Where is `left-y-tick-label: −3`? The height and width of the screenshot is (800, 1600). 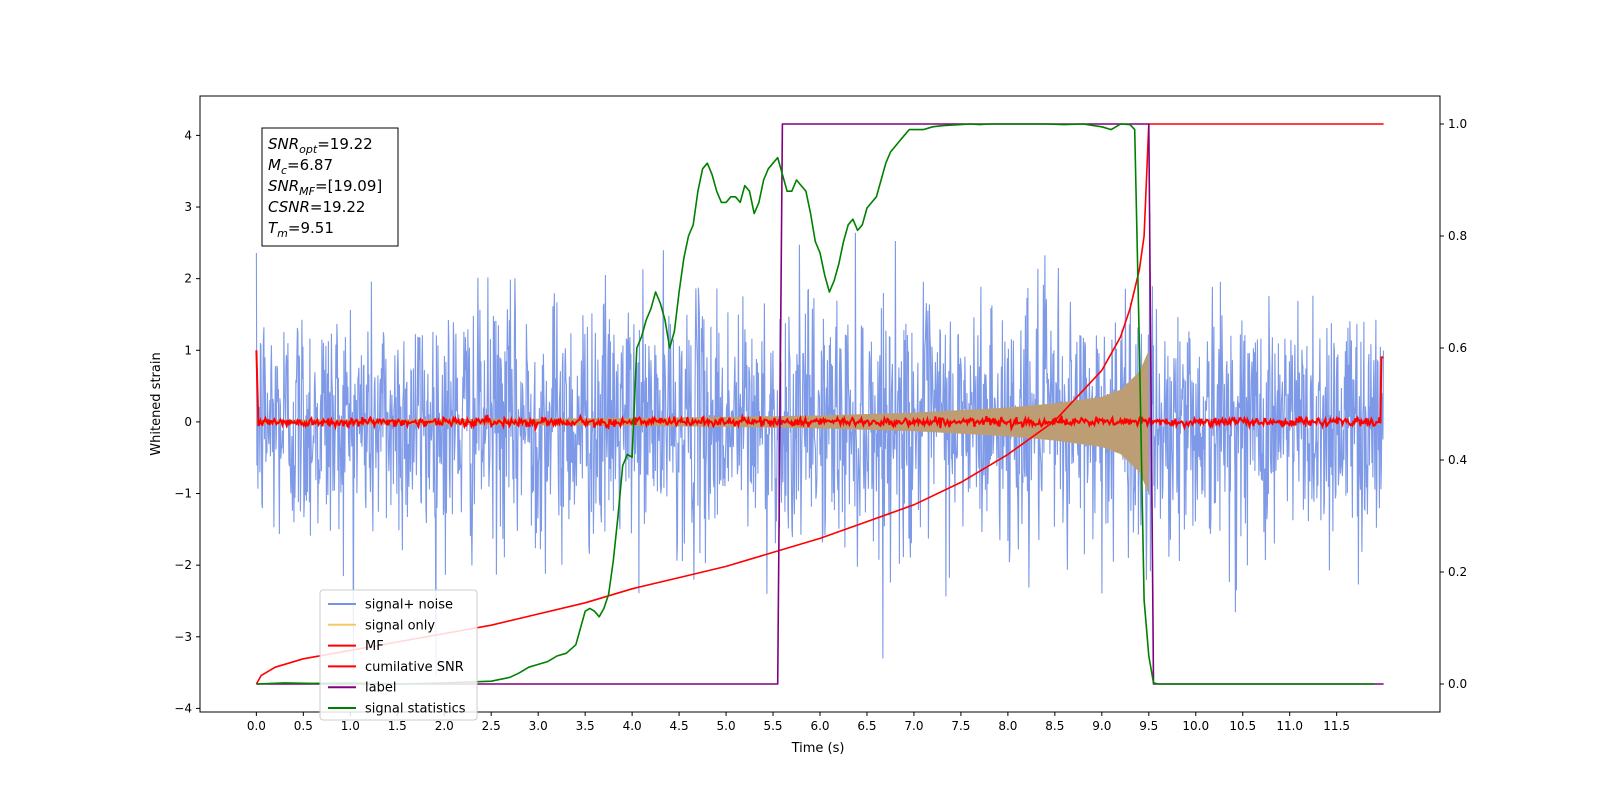 left-y-tick-label: −3 is located at coordinates (183, 637).